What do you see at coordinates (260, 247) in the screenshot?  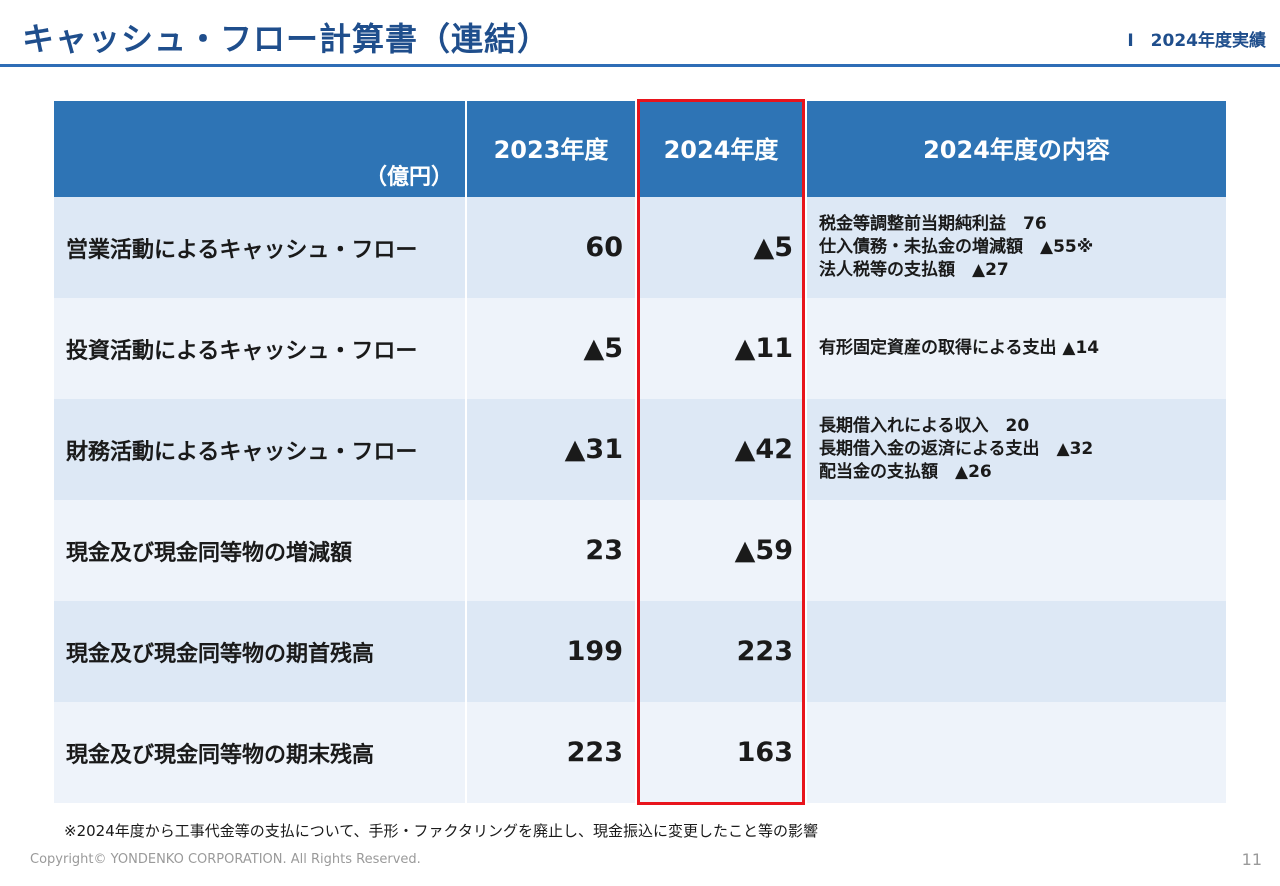 I see `row-label: 営業活動によるキャッシュ・フロー` at bounding box center [260, 247].